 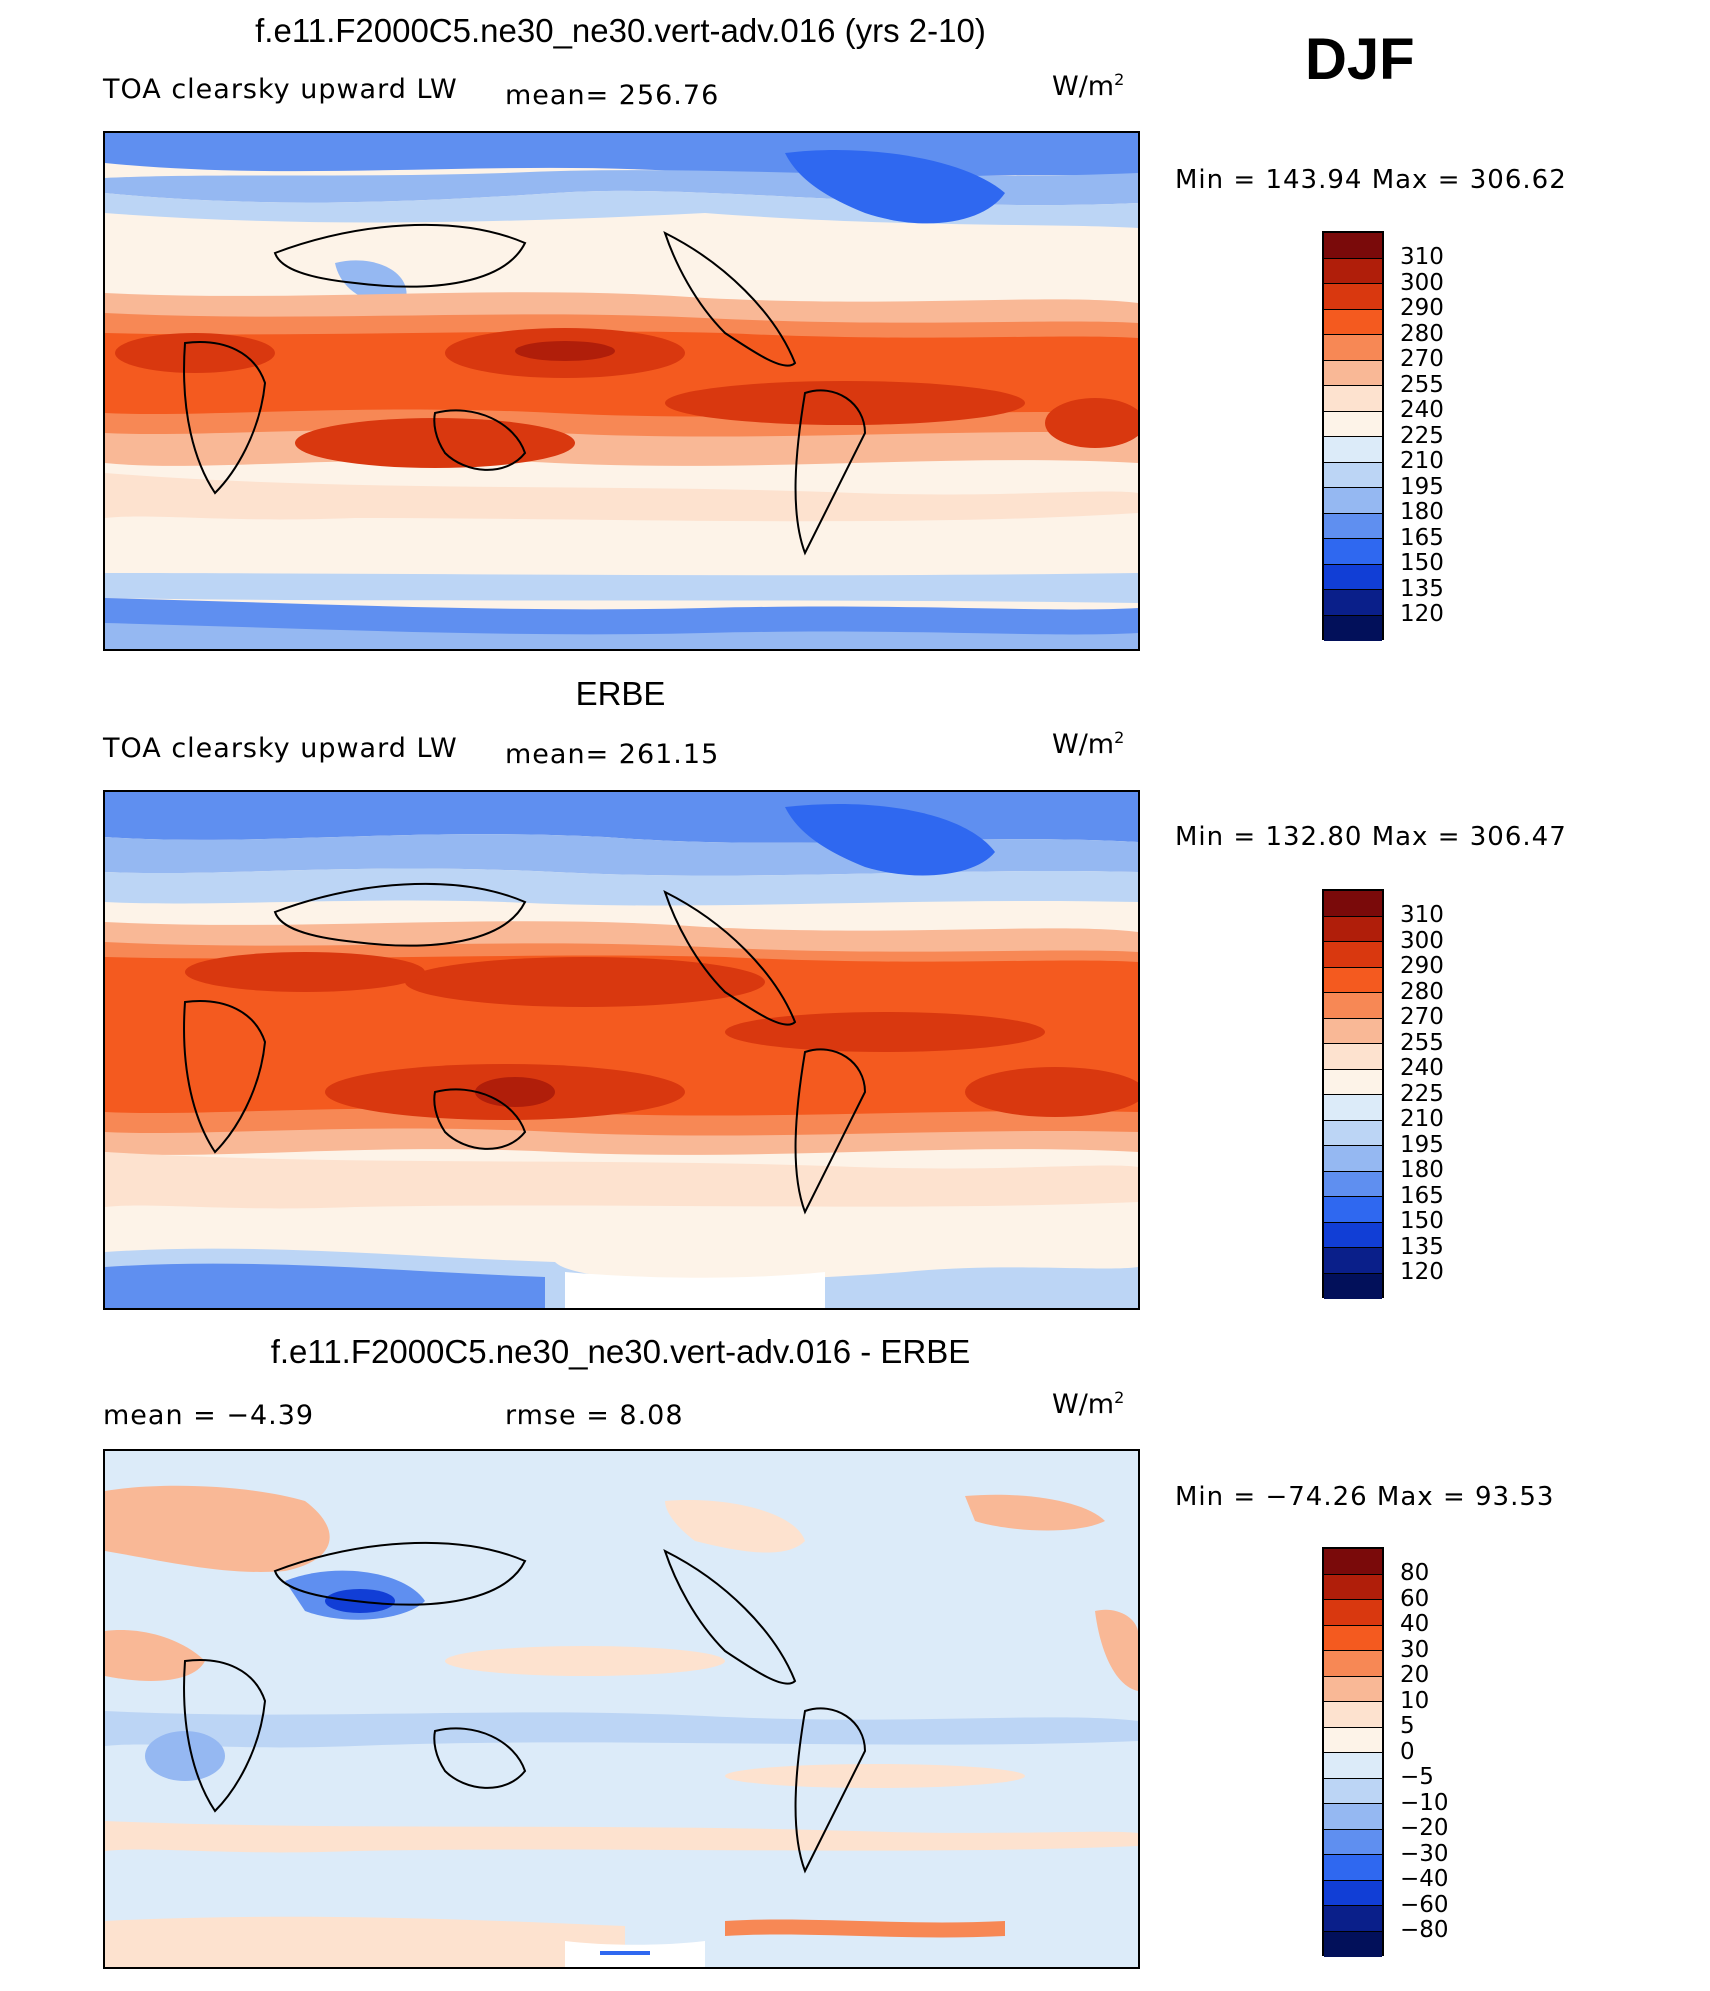 I want to click on tick: 10, so click(x=1415, y=1700).